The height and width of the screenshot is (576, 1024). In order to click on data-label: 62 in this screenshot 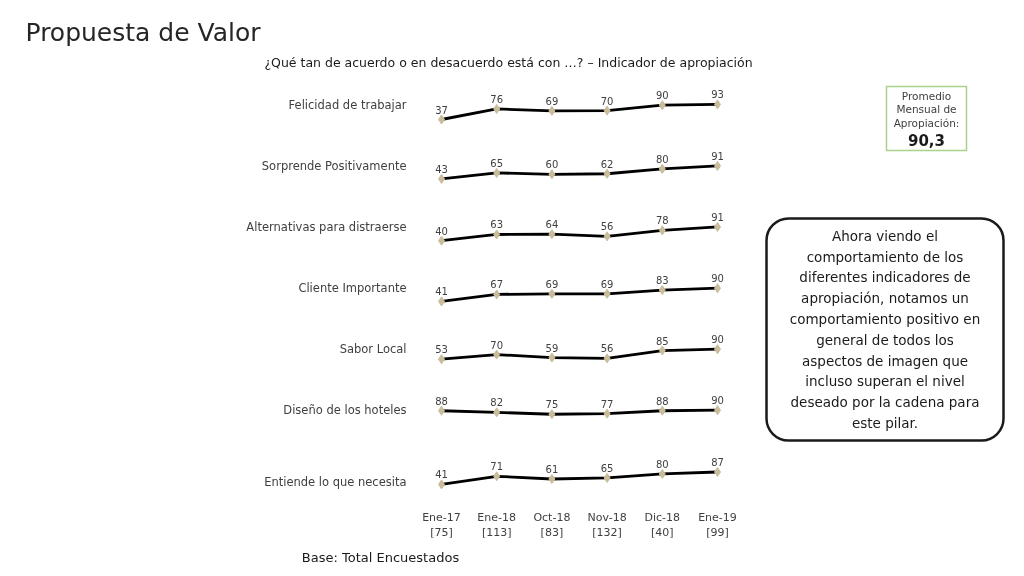, I will do `click(607, 164)`.